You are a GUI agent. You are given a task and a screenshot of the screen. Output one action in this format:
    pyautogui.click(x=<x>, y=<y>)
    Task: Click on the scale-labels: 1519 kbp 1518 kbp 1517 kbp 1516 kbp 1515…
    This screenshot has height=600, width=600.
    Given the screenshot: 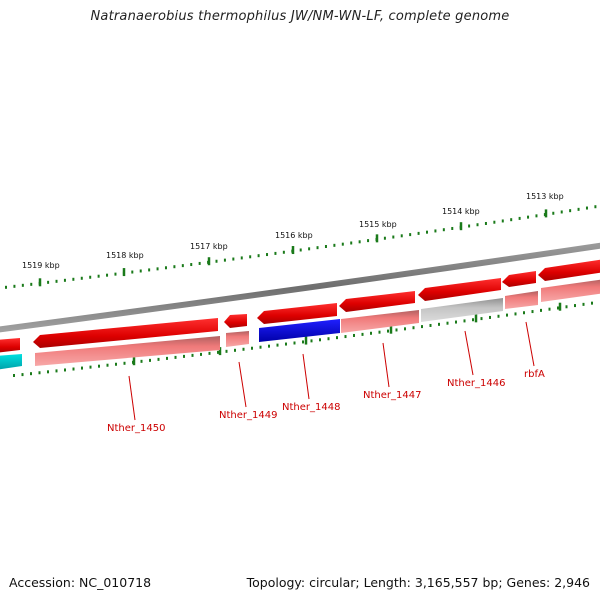 What is the action you would take?
    pyautogui.click(x=293, y=231)
    